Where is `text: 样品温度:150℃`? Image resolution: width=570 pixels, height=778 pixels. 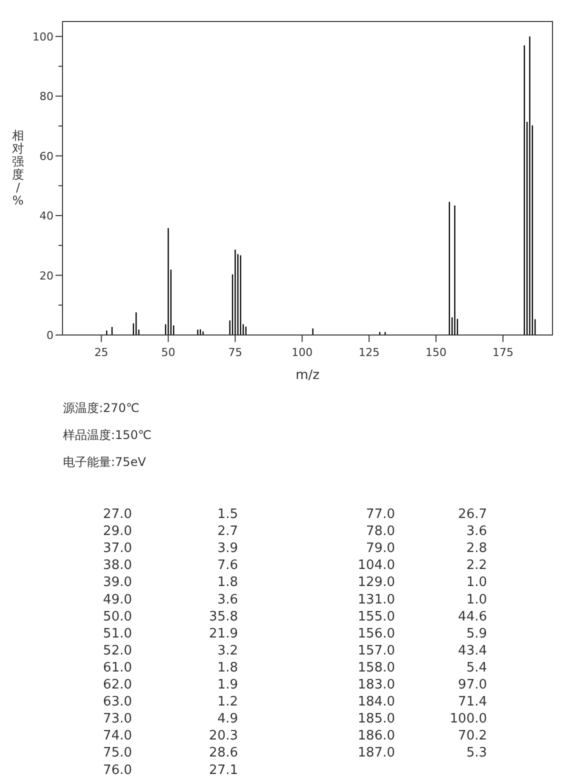 text: 样品温度:150℃ is located at coordinates (107, 435).